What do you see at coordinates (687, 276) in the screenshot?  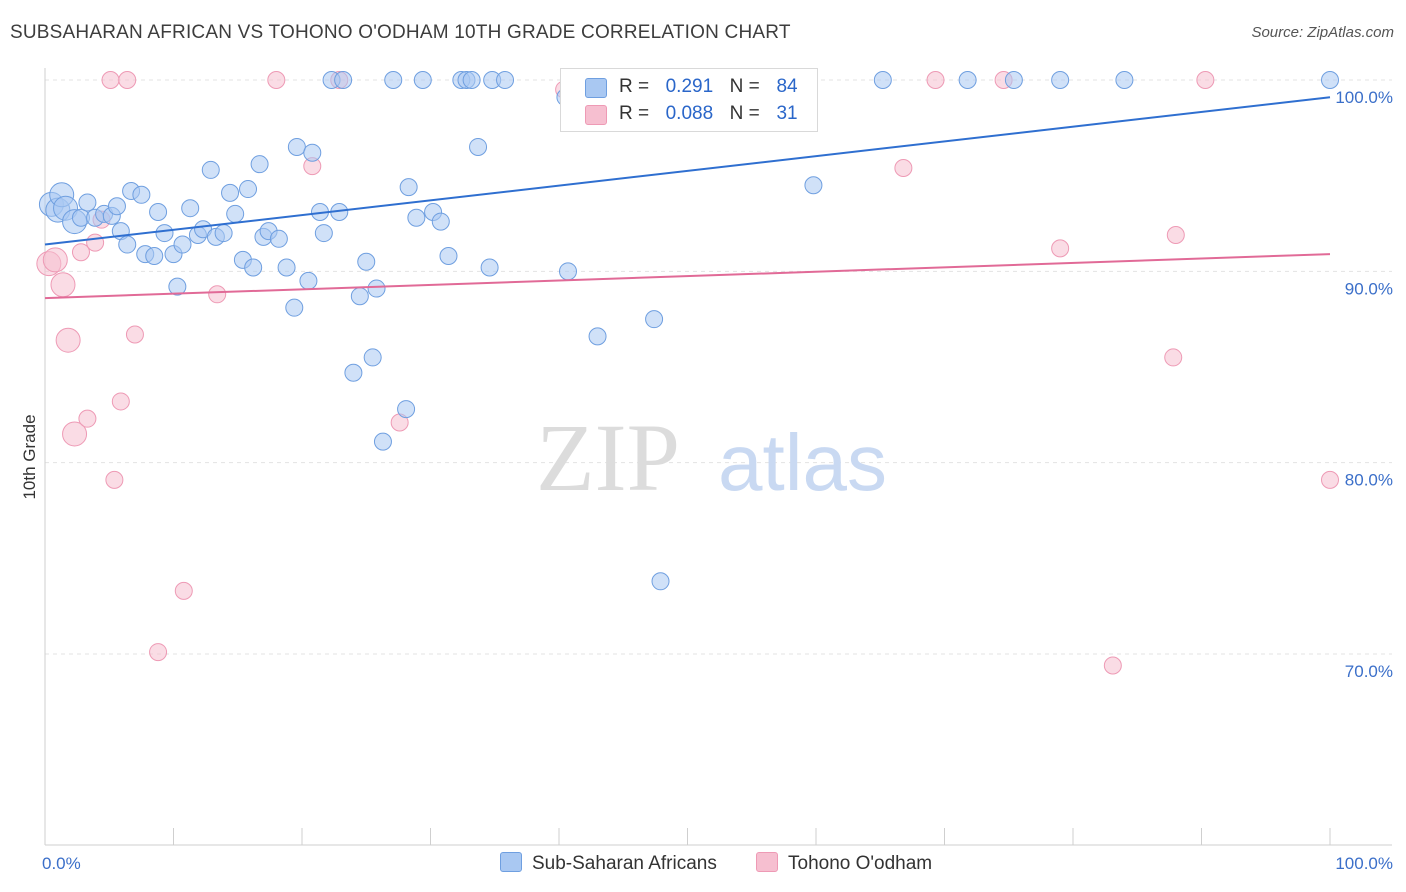 I see `trend-line-tohono` at bounding box center [687, 276].